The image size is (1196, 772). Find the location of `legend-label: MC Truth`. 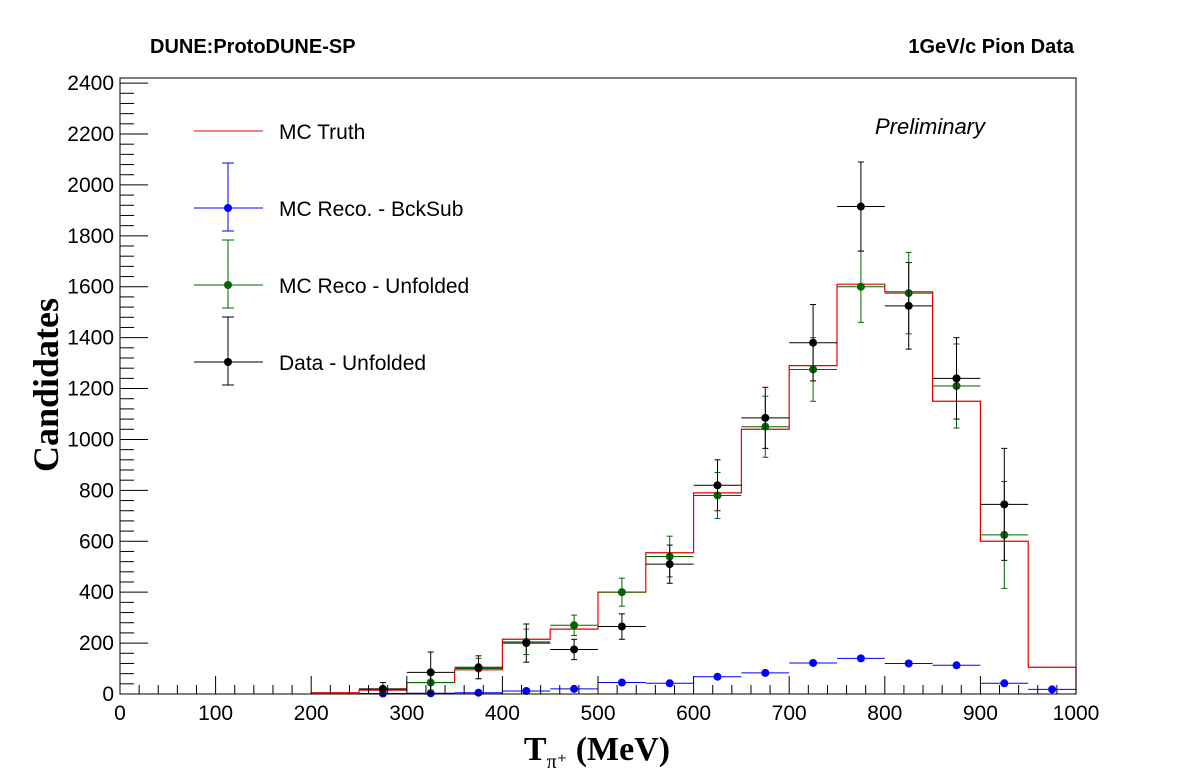

legend-label: MC Truth is located at coordinates (322, 132).